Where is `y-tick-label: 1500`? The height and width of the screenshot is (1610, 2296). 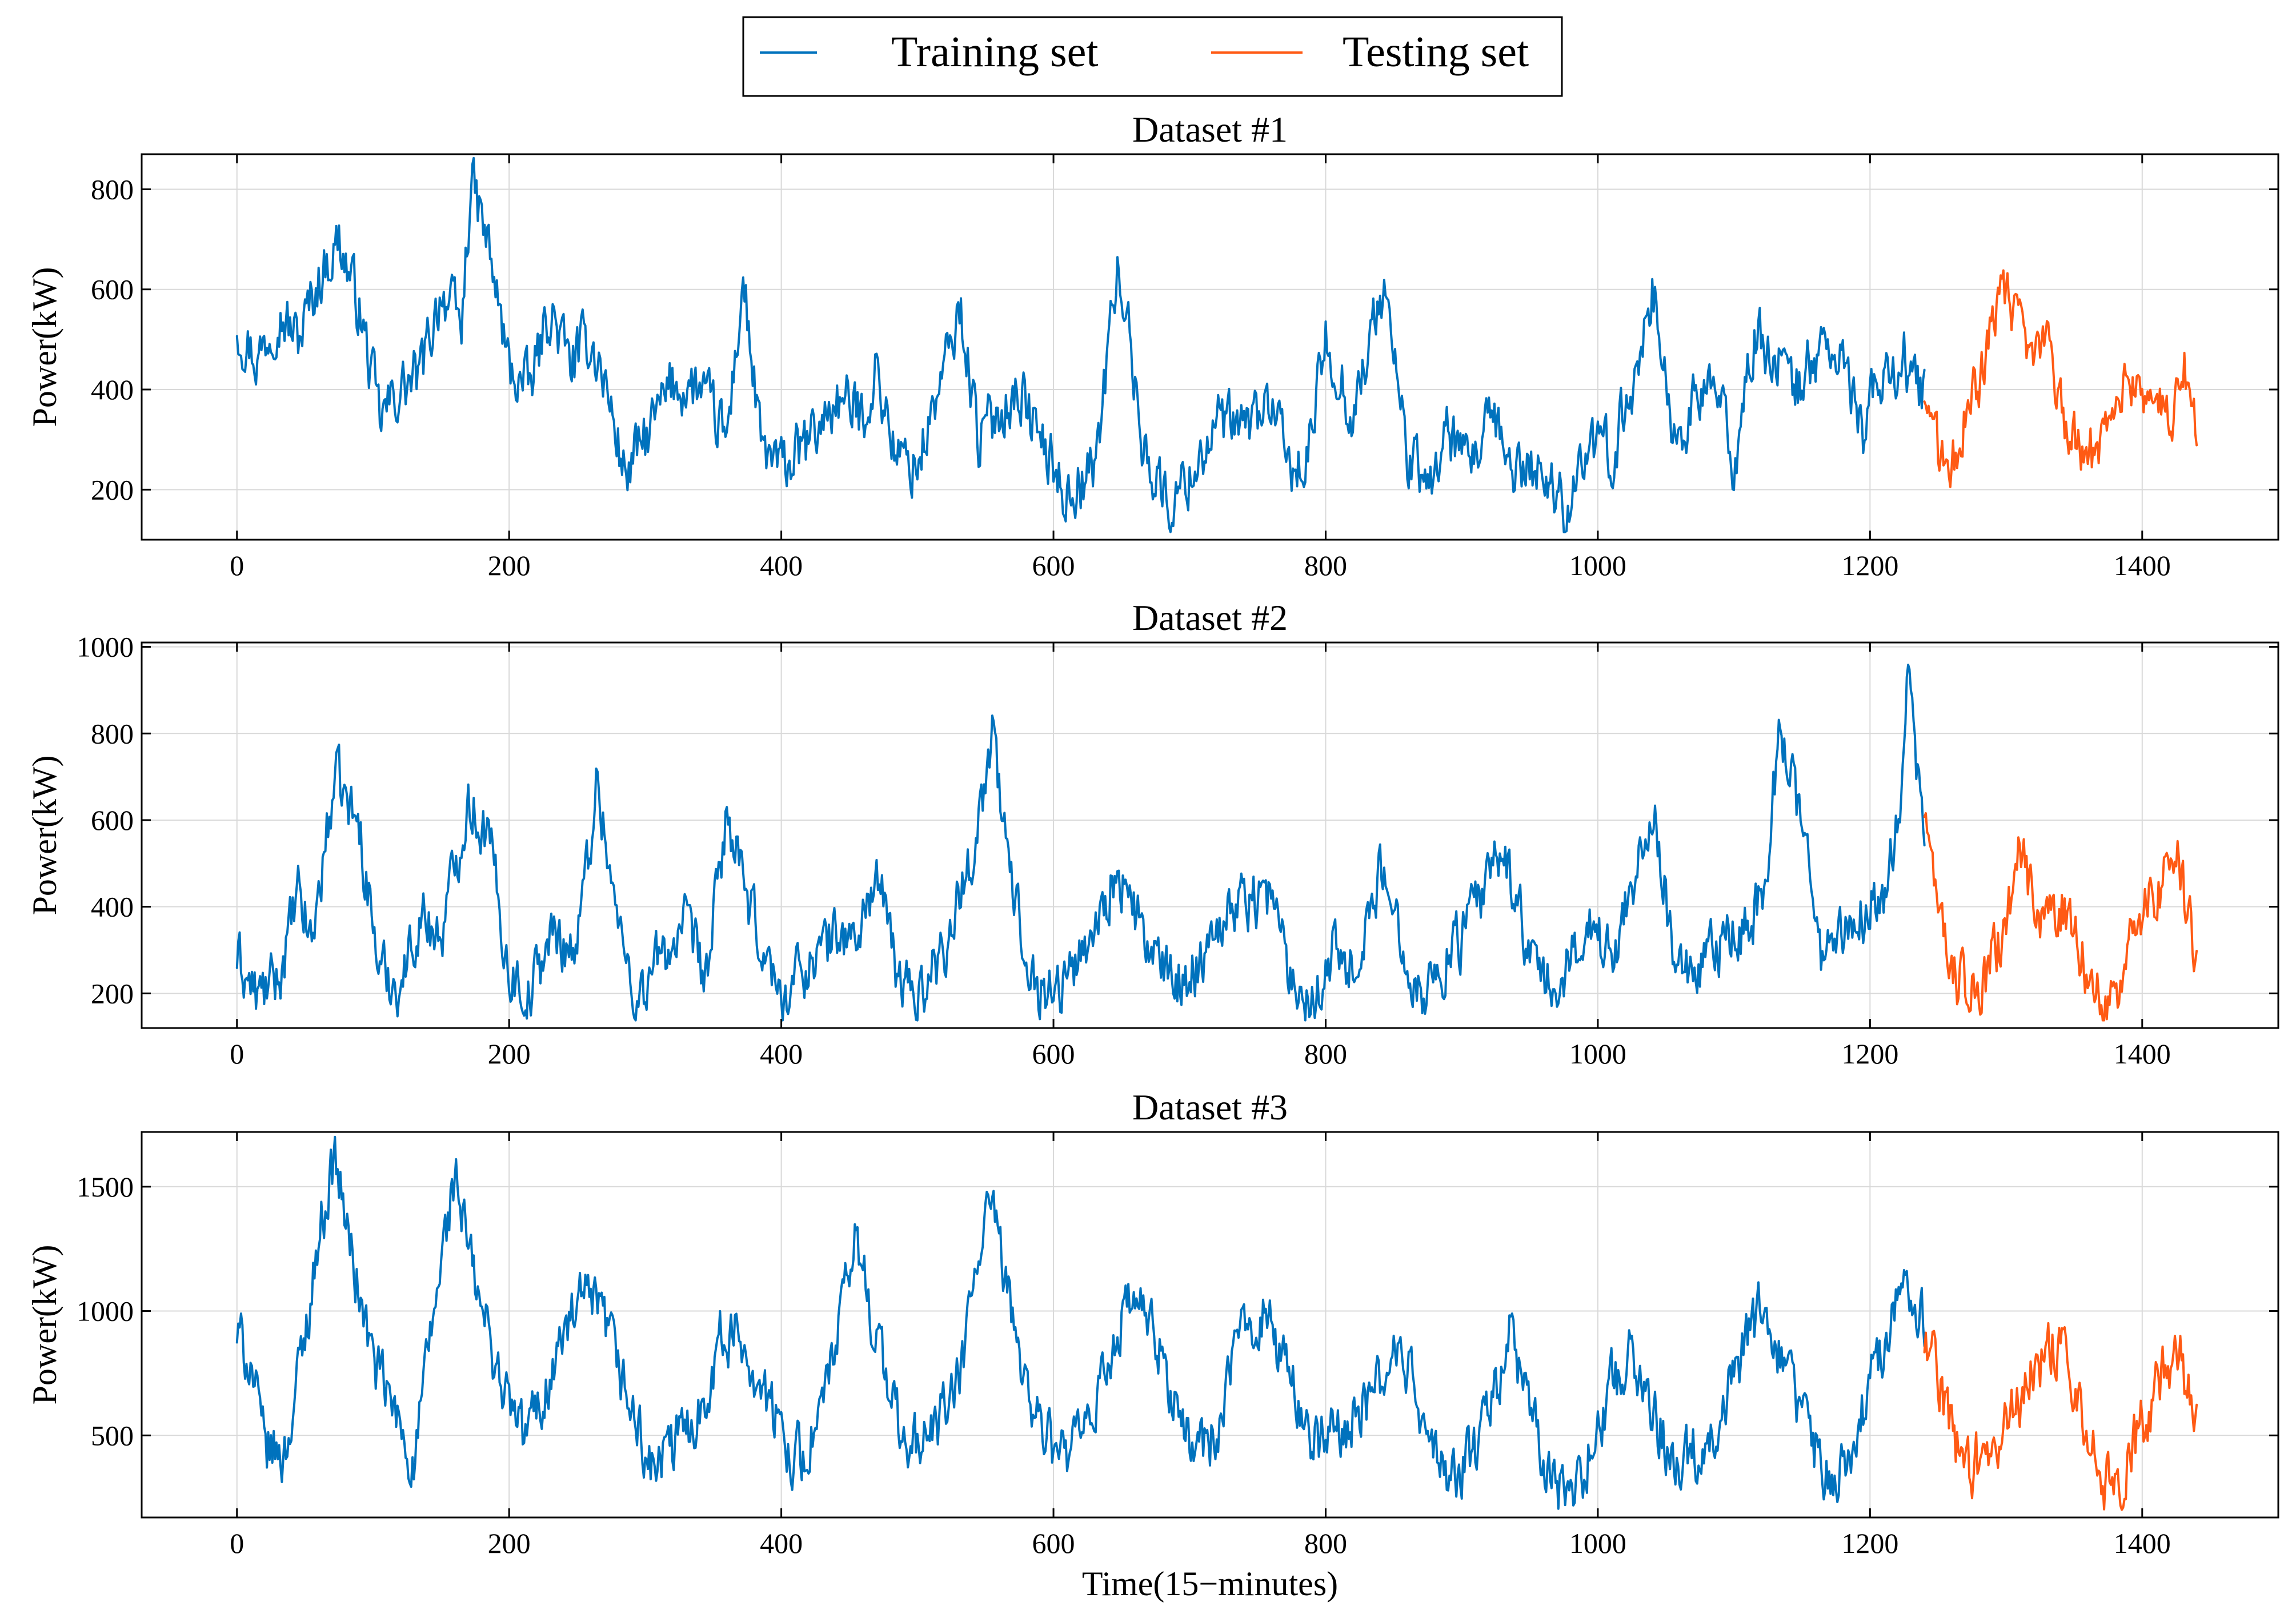
y-tick-label: 1500 is located at coordinates (105, 1187).